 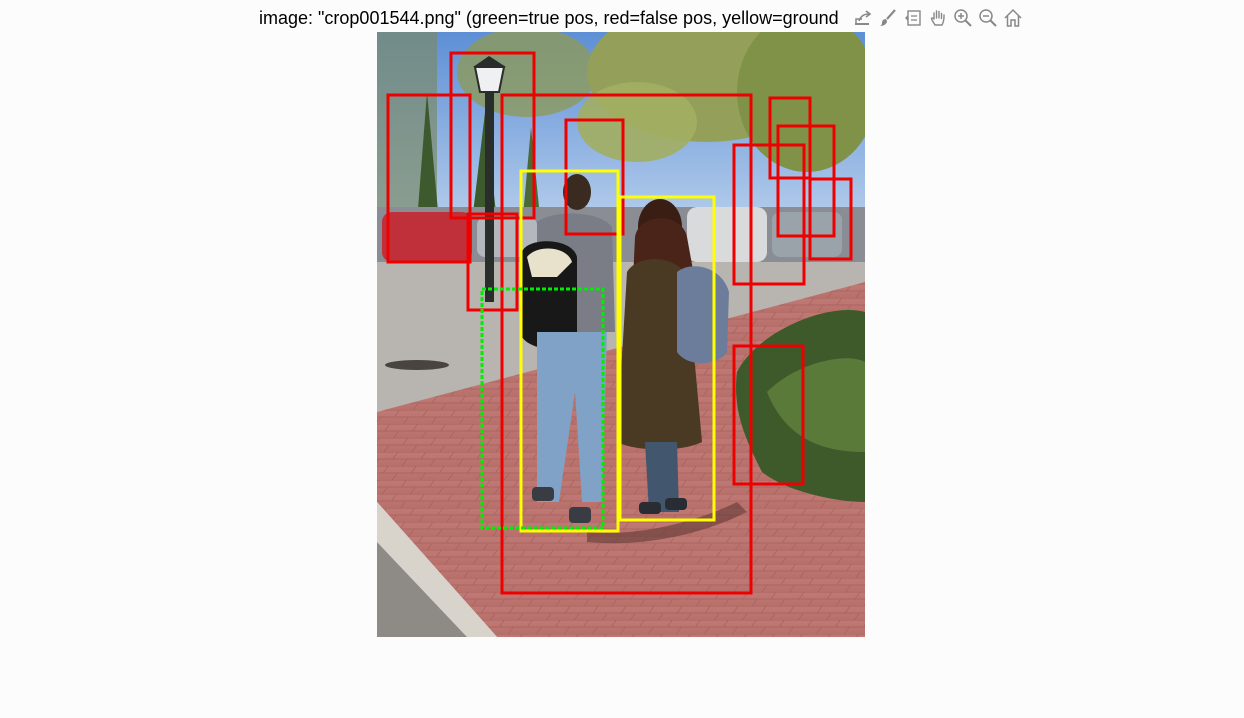 What do you see at coordinates (542, 408) in the screenshot?
I see `true-positive-box` at bounding box center [542, 408].